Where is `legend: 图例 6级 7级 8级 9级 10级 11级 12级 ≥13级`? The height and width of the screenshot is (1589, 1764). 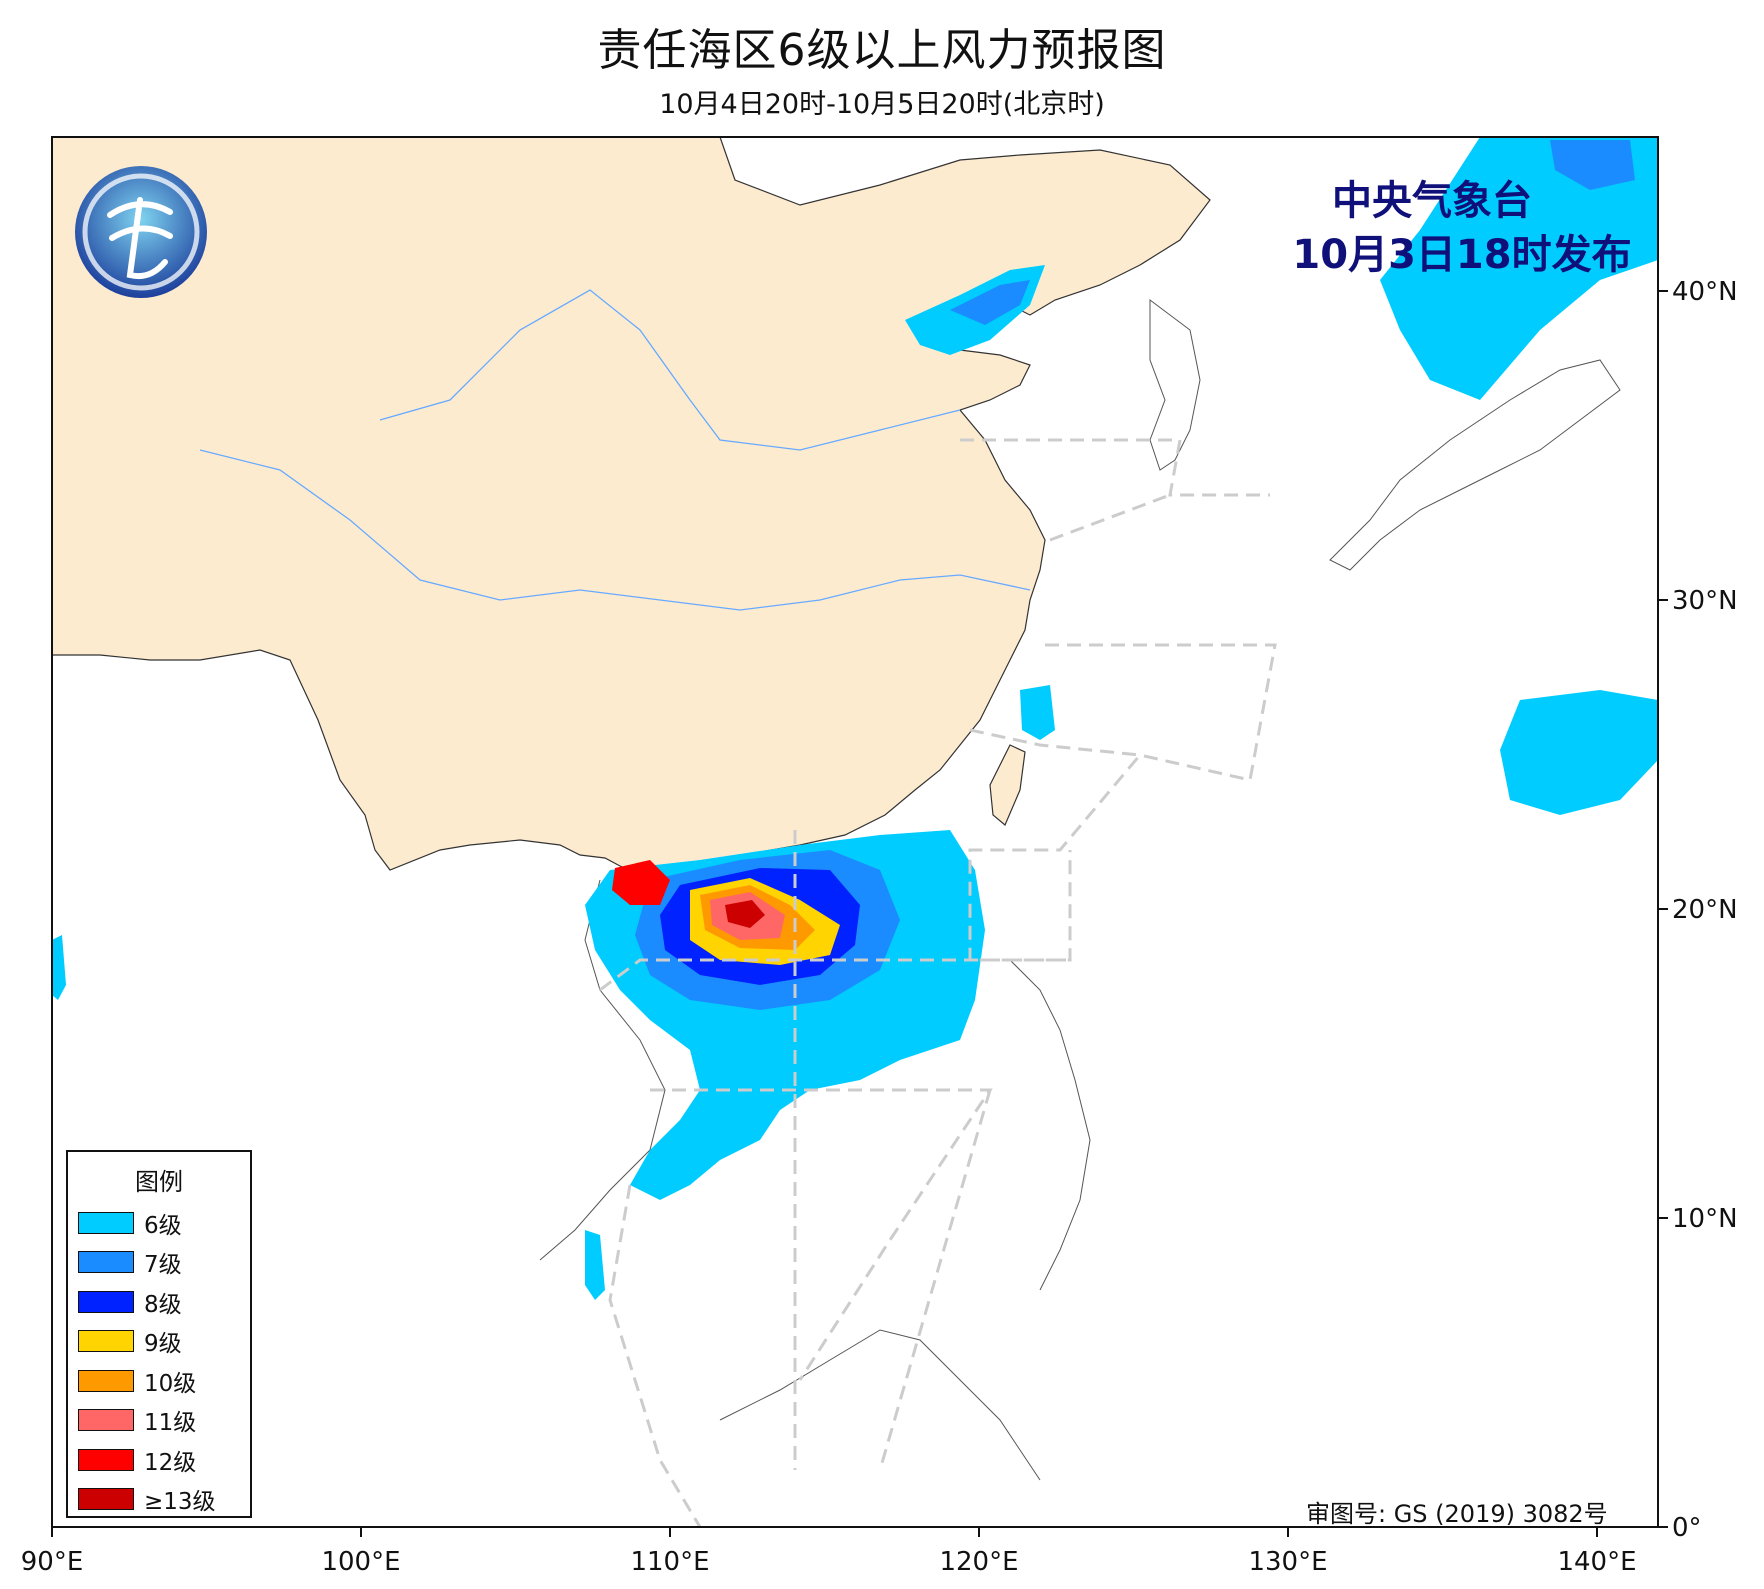 legend: 图例 6级 7级 8级 9级 10级 11级 12级 ≥13级 is located at coordinates (159, 1334).